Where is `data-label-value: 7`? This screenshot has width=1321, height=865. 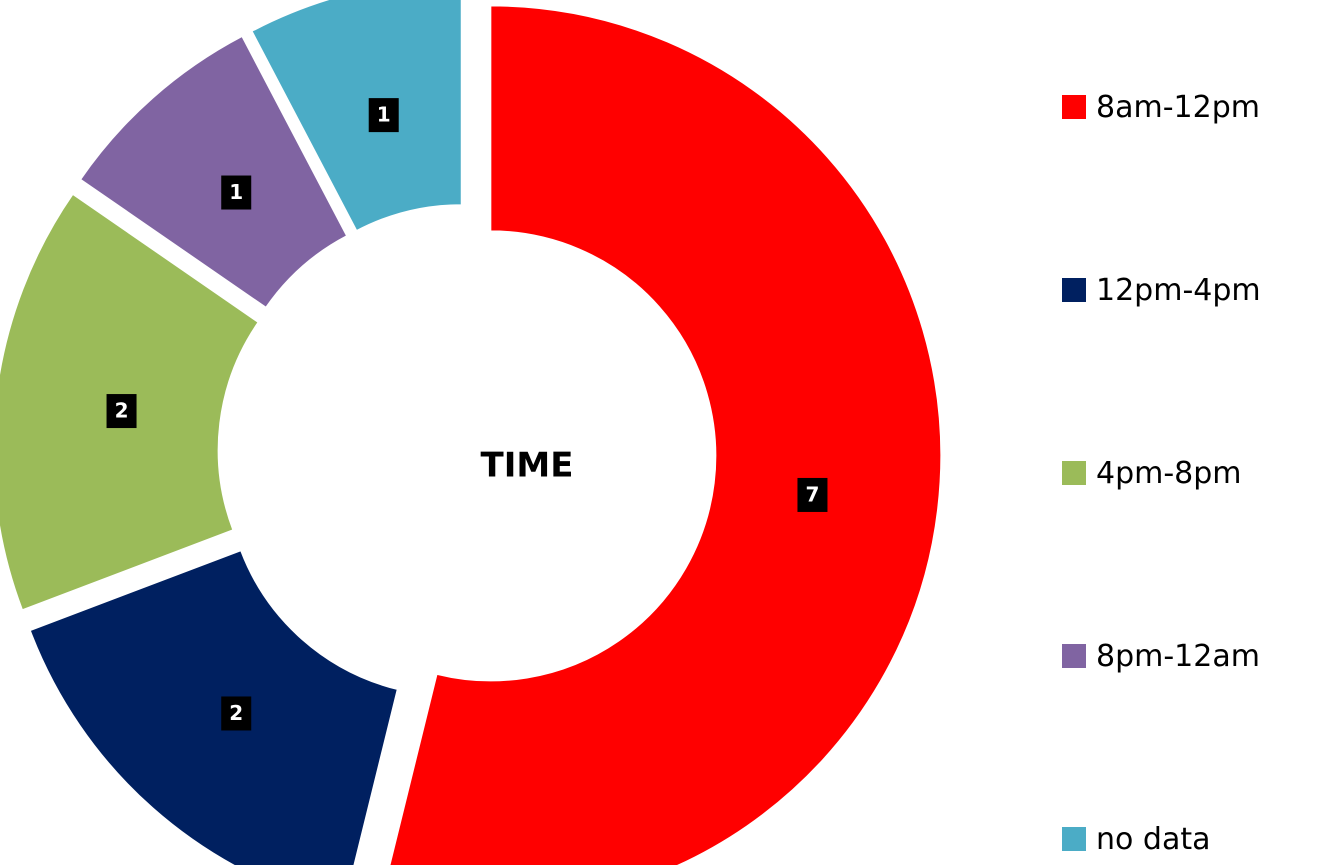 data-label-value: 7 is located at coordinates (812, 494).